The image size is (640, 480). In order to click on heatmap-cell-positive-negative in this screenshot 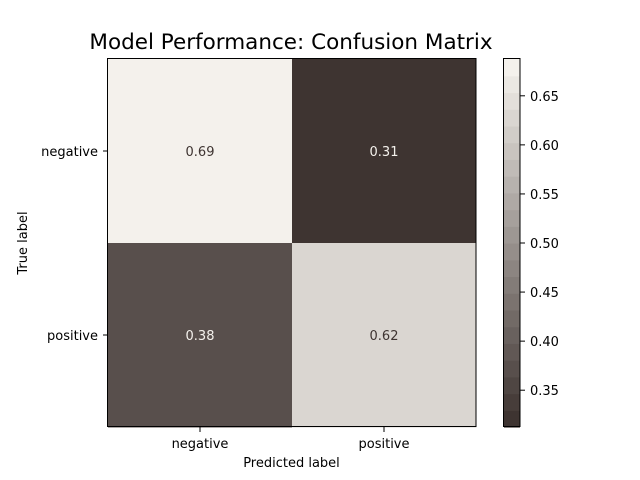, I will do `click(200, 335)`.